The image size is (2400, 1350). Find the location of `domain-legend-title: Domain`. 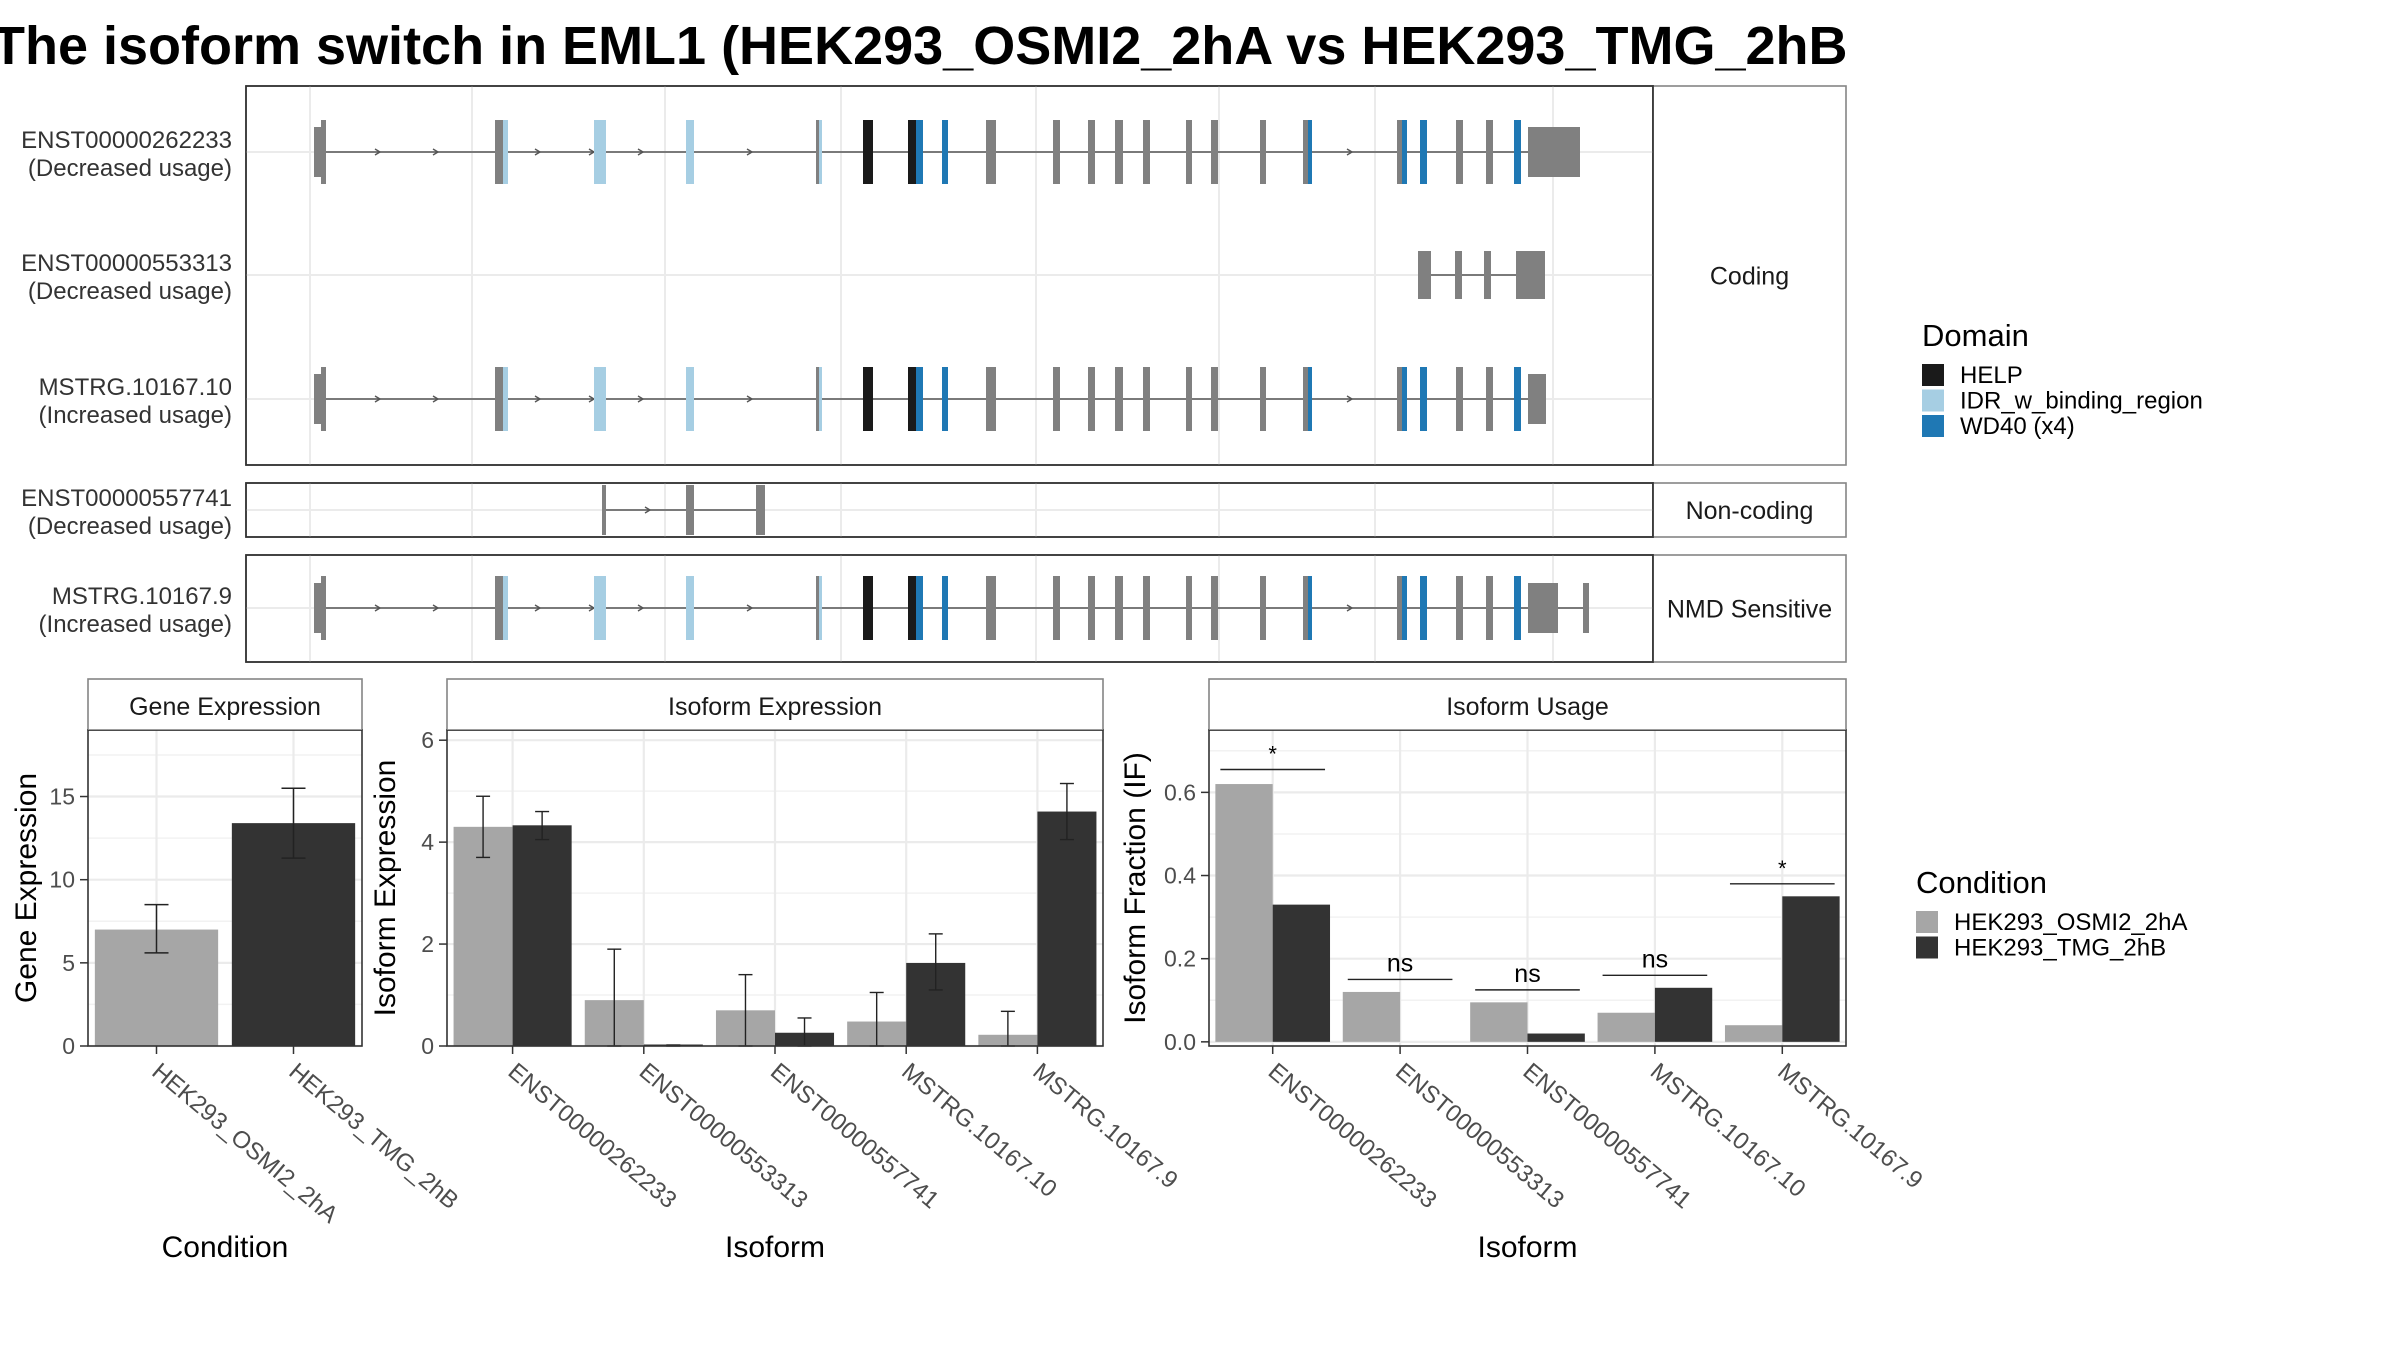

domain-legend-title: Domain is located at coordinates (1975, 335).